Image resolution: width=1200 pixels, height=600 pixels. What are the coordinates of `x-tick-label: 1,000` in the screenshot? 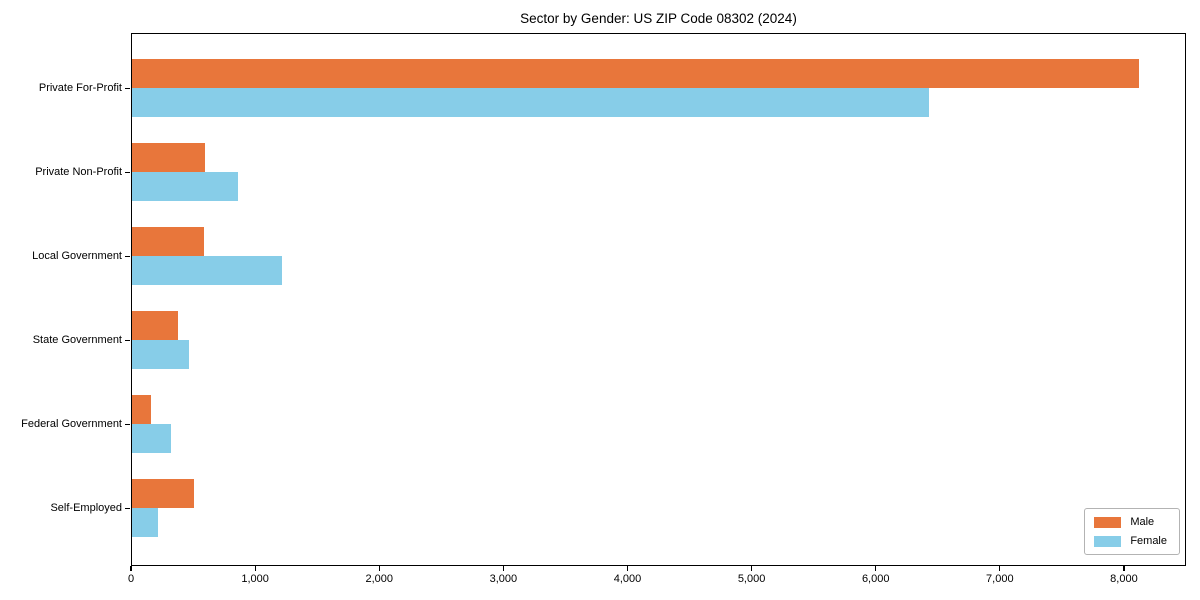 It's located at (255, 579).